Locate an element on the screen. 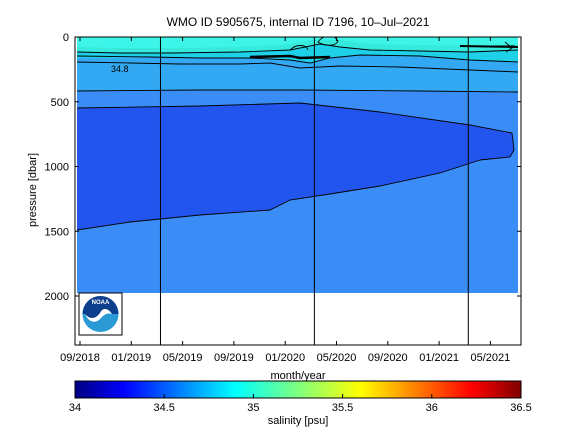 This screenshot has width=576, height=432. x-tick-label: 01/2019 is located at coordinates (131, 358).